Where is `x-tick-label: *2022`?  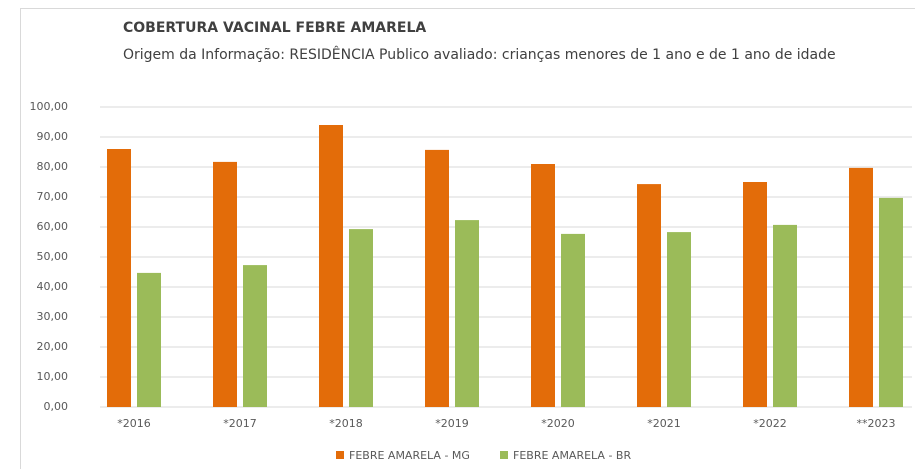 x-tick-label: *2022 is located at coordinates (770, 423).